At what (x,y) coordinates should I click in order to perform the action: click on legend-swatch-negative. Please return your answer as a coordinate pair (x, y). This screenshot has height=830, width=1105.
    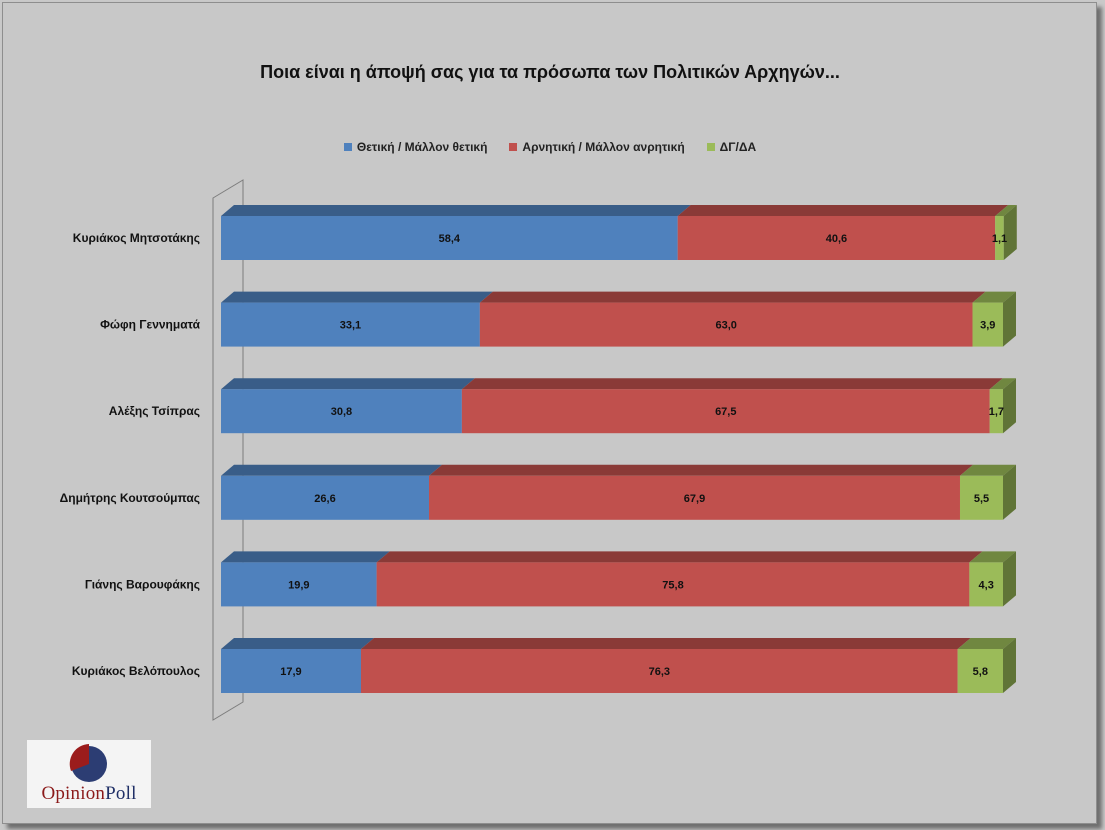
    Looking at the image, I should click on (513, 147).